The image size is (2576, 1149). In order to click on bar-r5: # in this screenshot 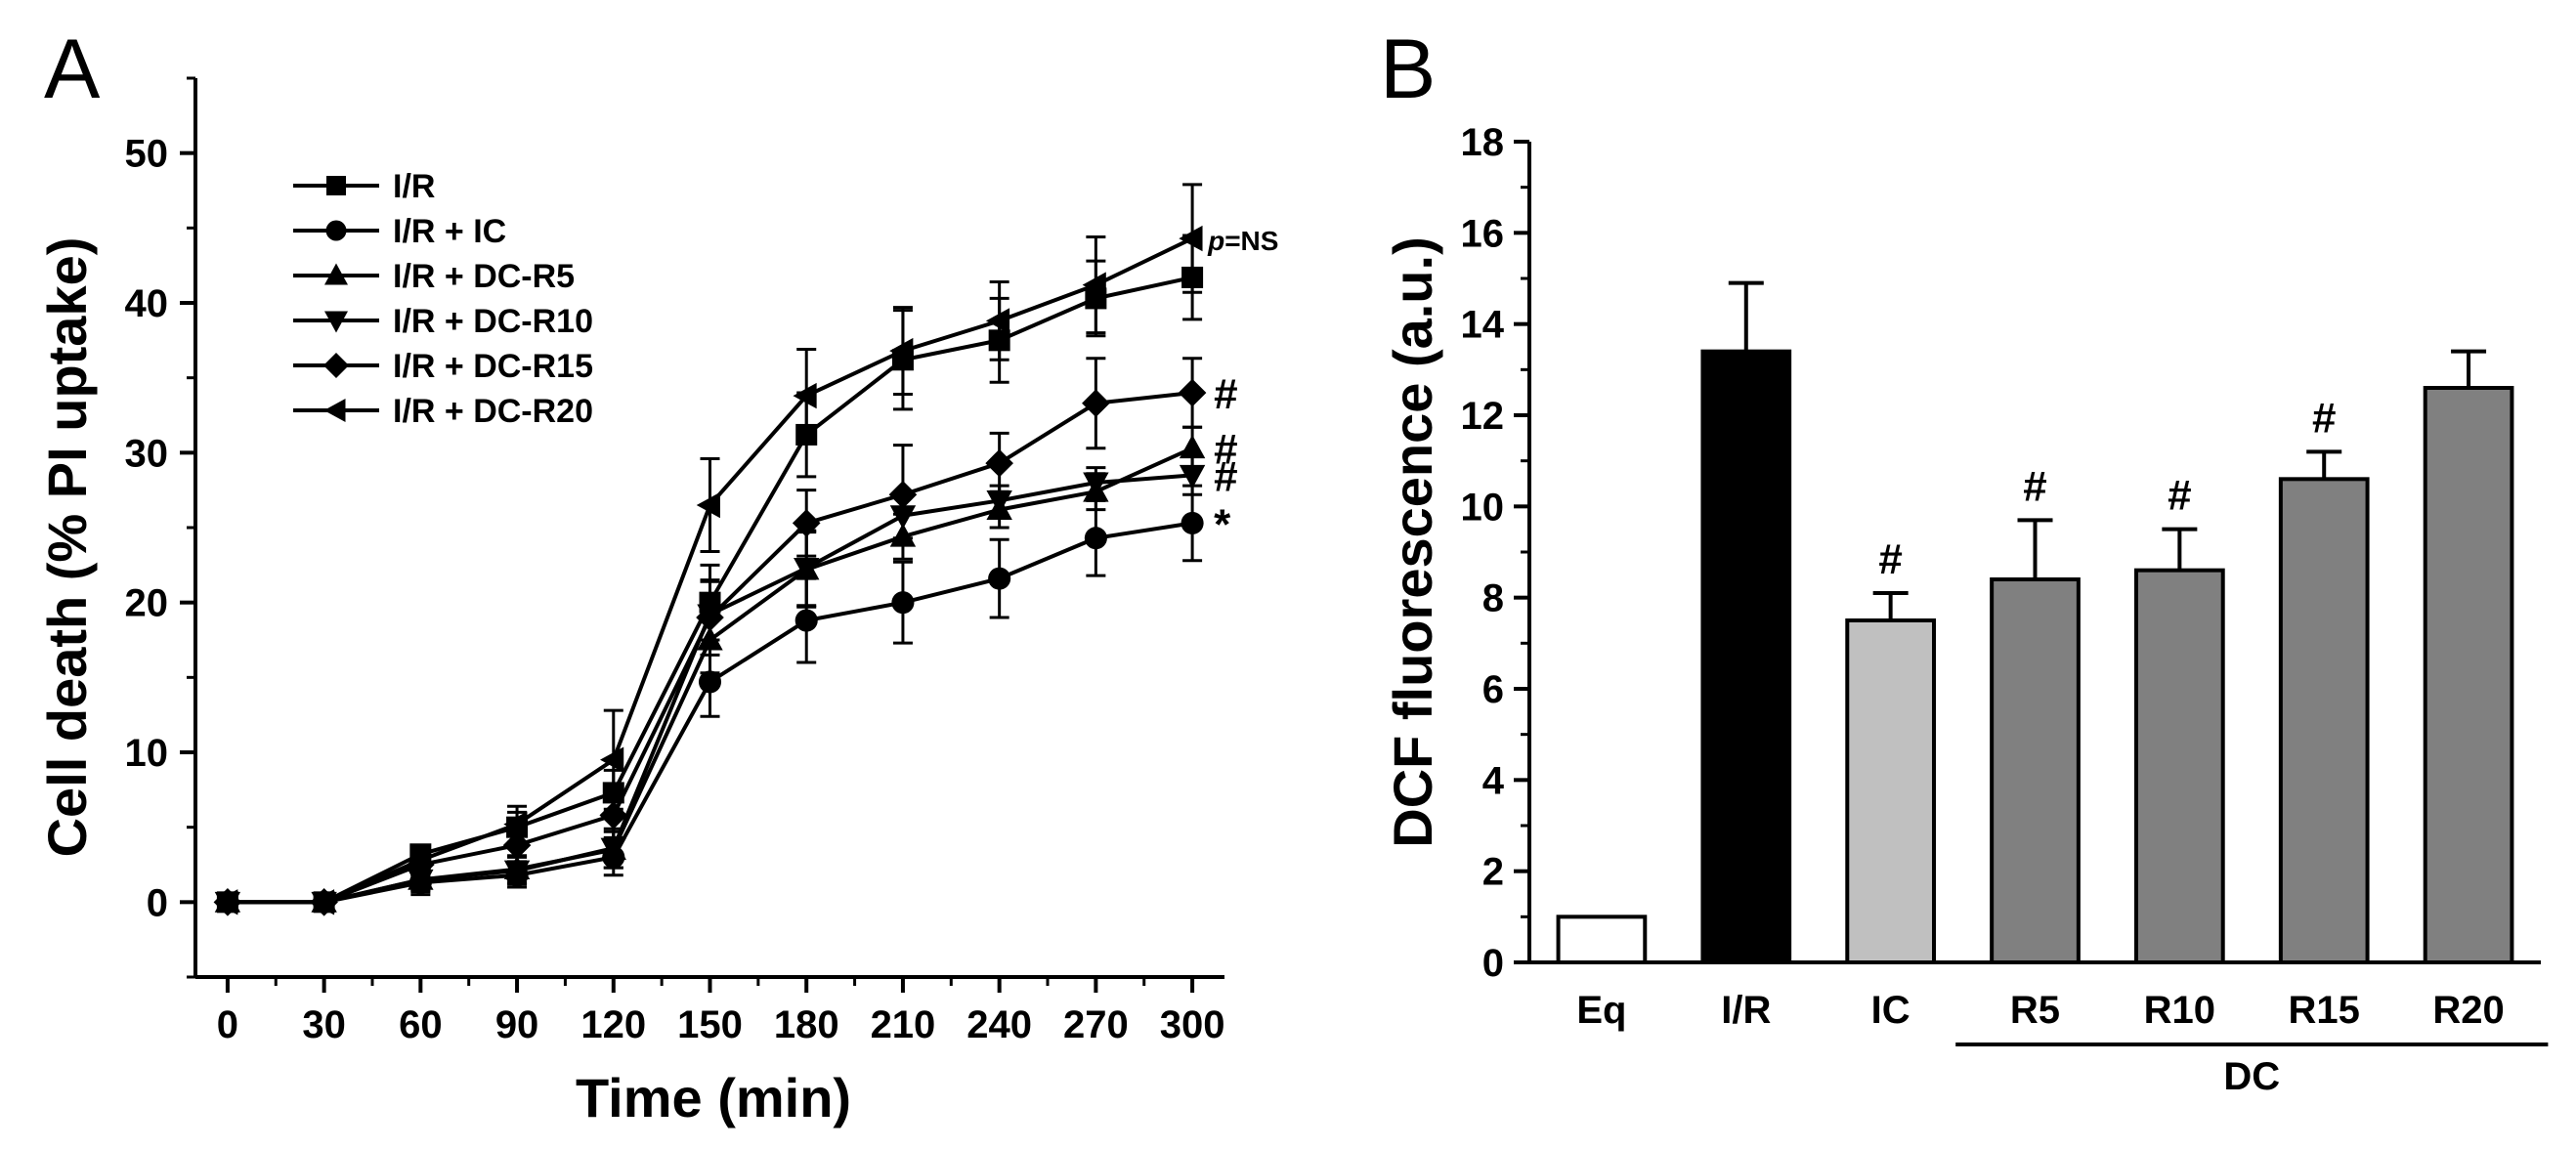, I will do `click(2035, 713)`.